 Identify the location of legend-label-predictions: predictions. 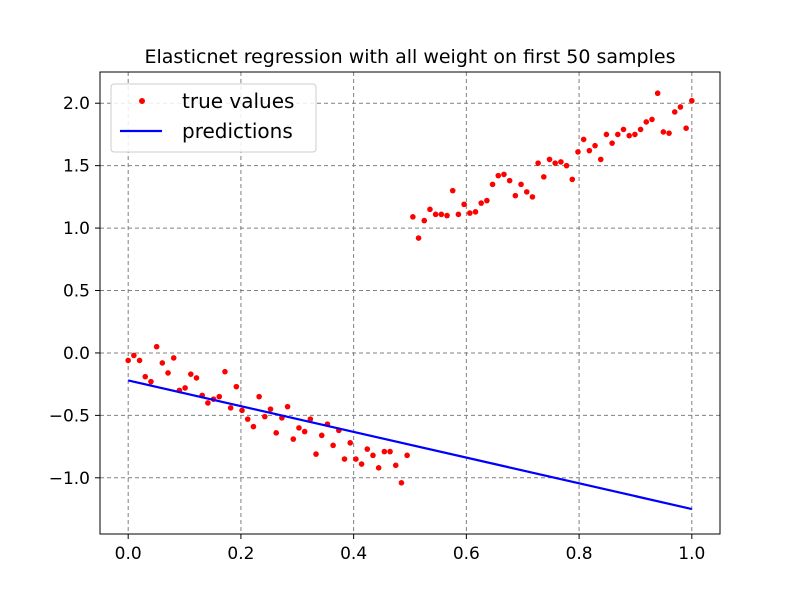
(237, 131).